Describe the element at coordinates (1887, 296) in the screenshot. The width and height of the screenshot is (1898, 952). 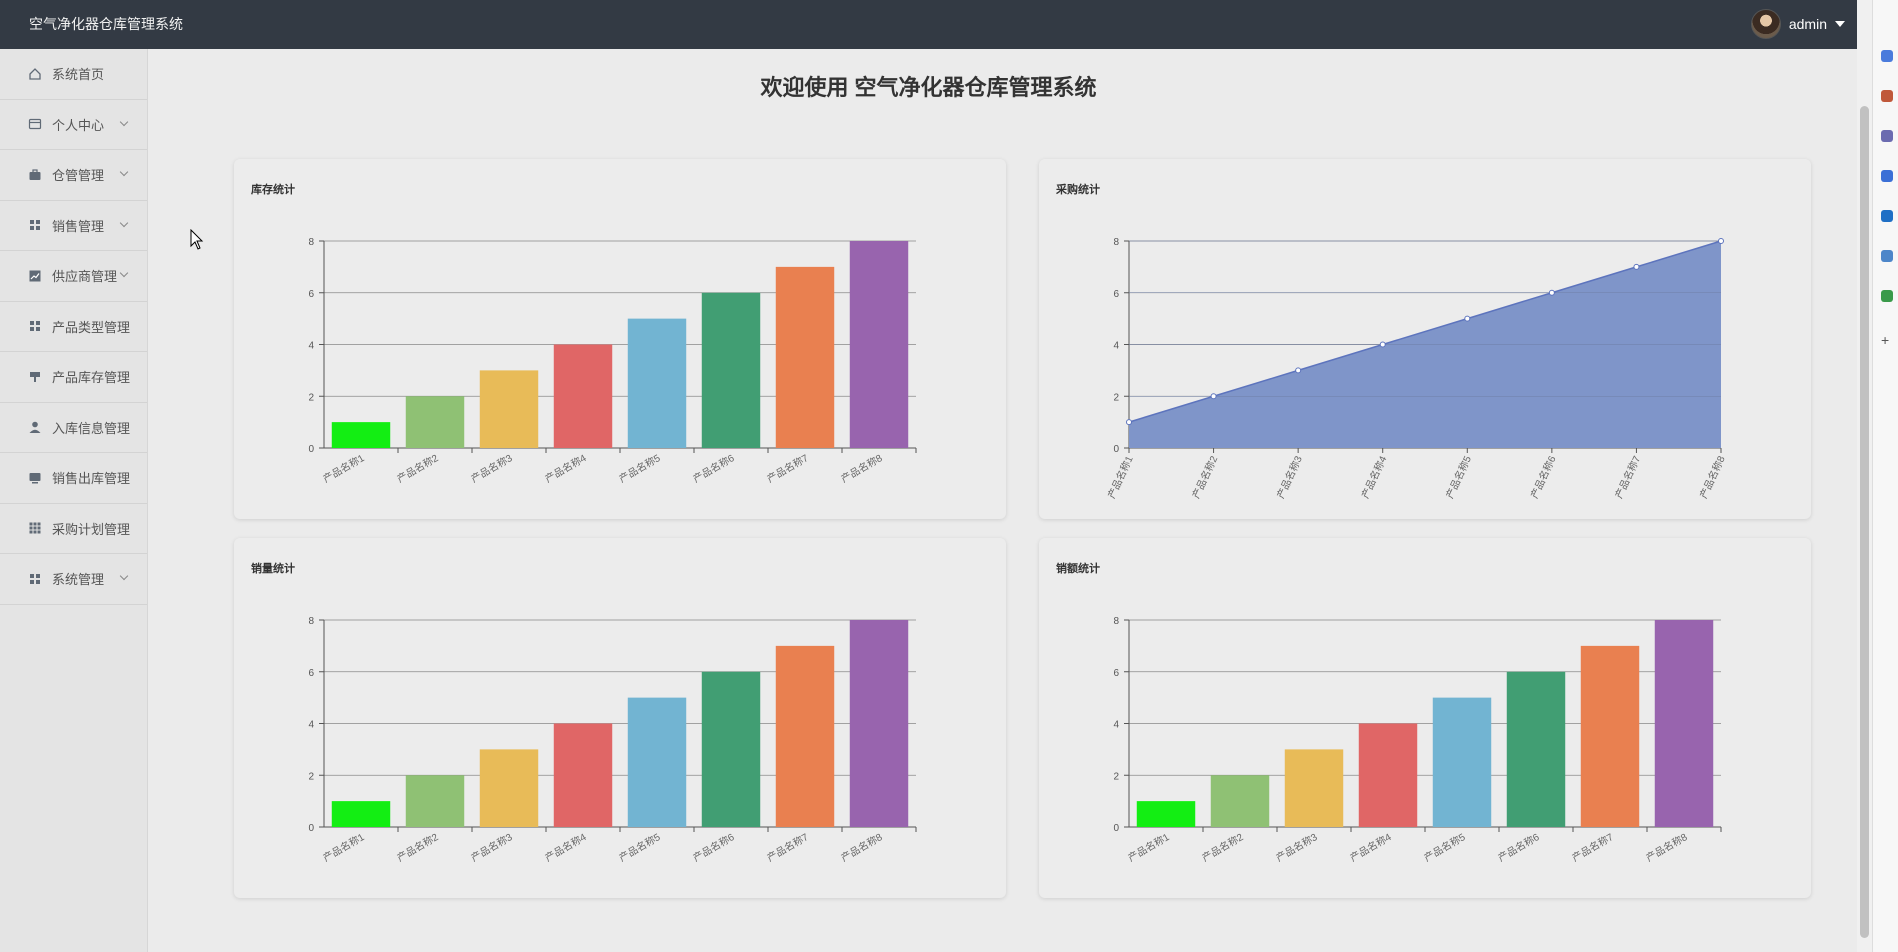
I see `tree-icon` at that location.